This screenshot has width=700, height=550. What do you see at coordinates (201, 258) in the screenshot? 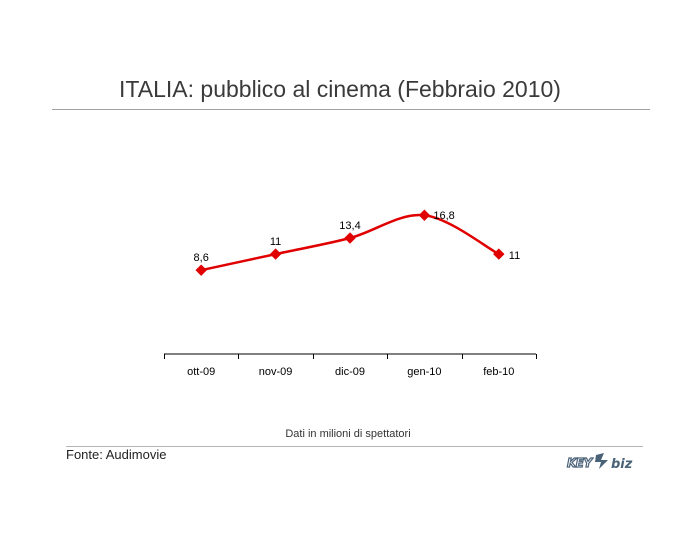
I see `data-label: 8,6` at bounding box center [201, 258].